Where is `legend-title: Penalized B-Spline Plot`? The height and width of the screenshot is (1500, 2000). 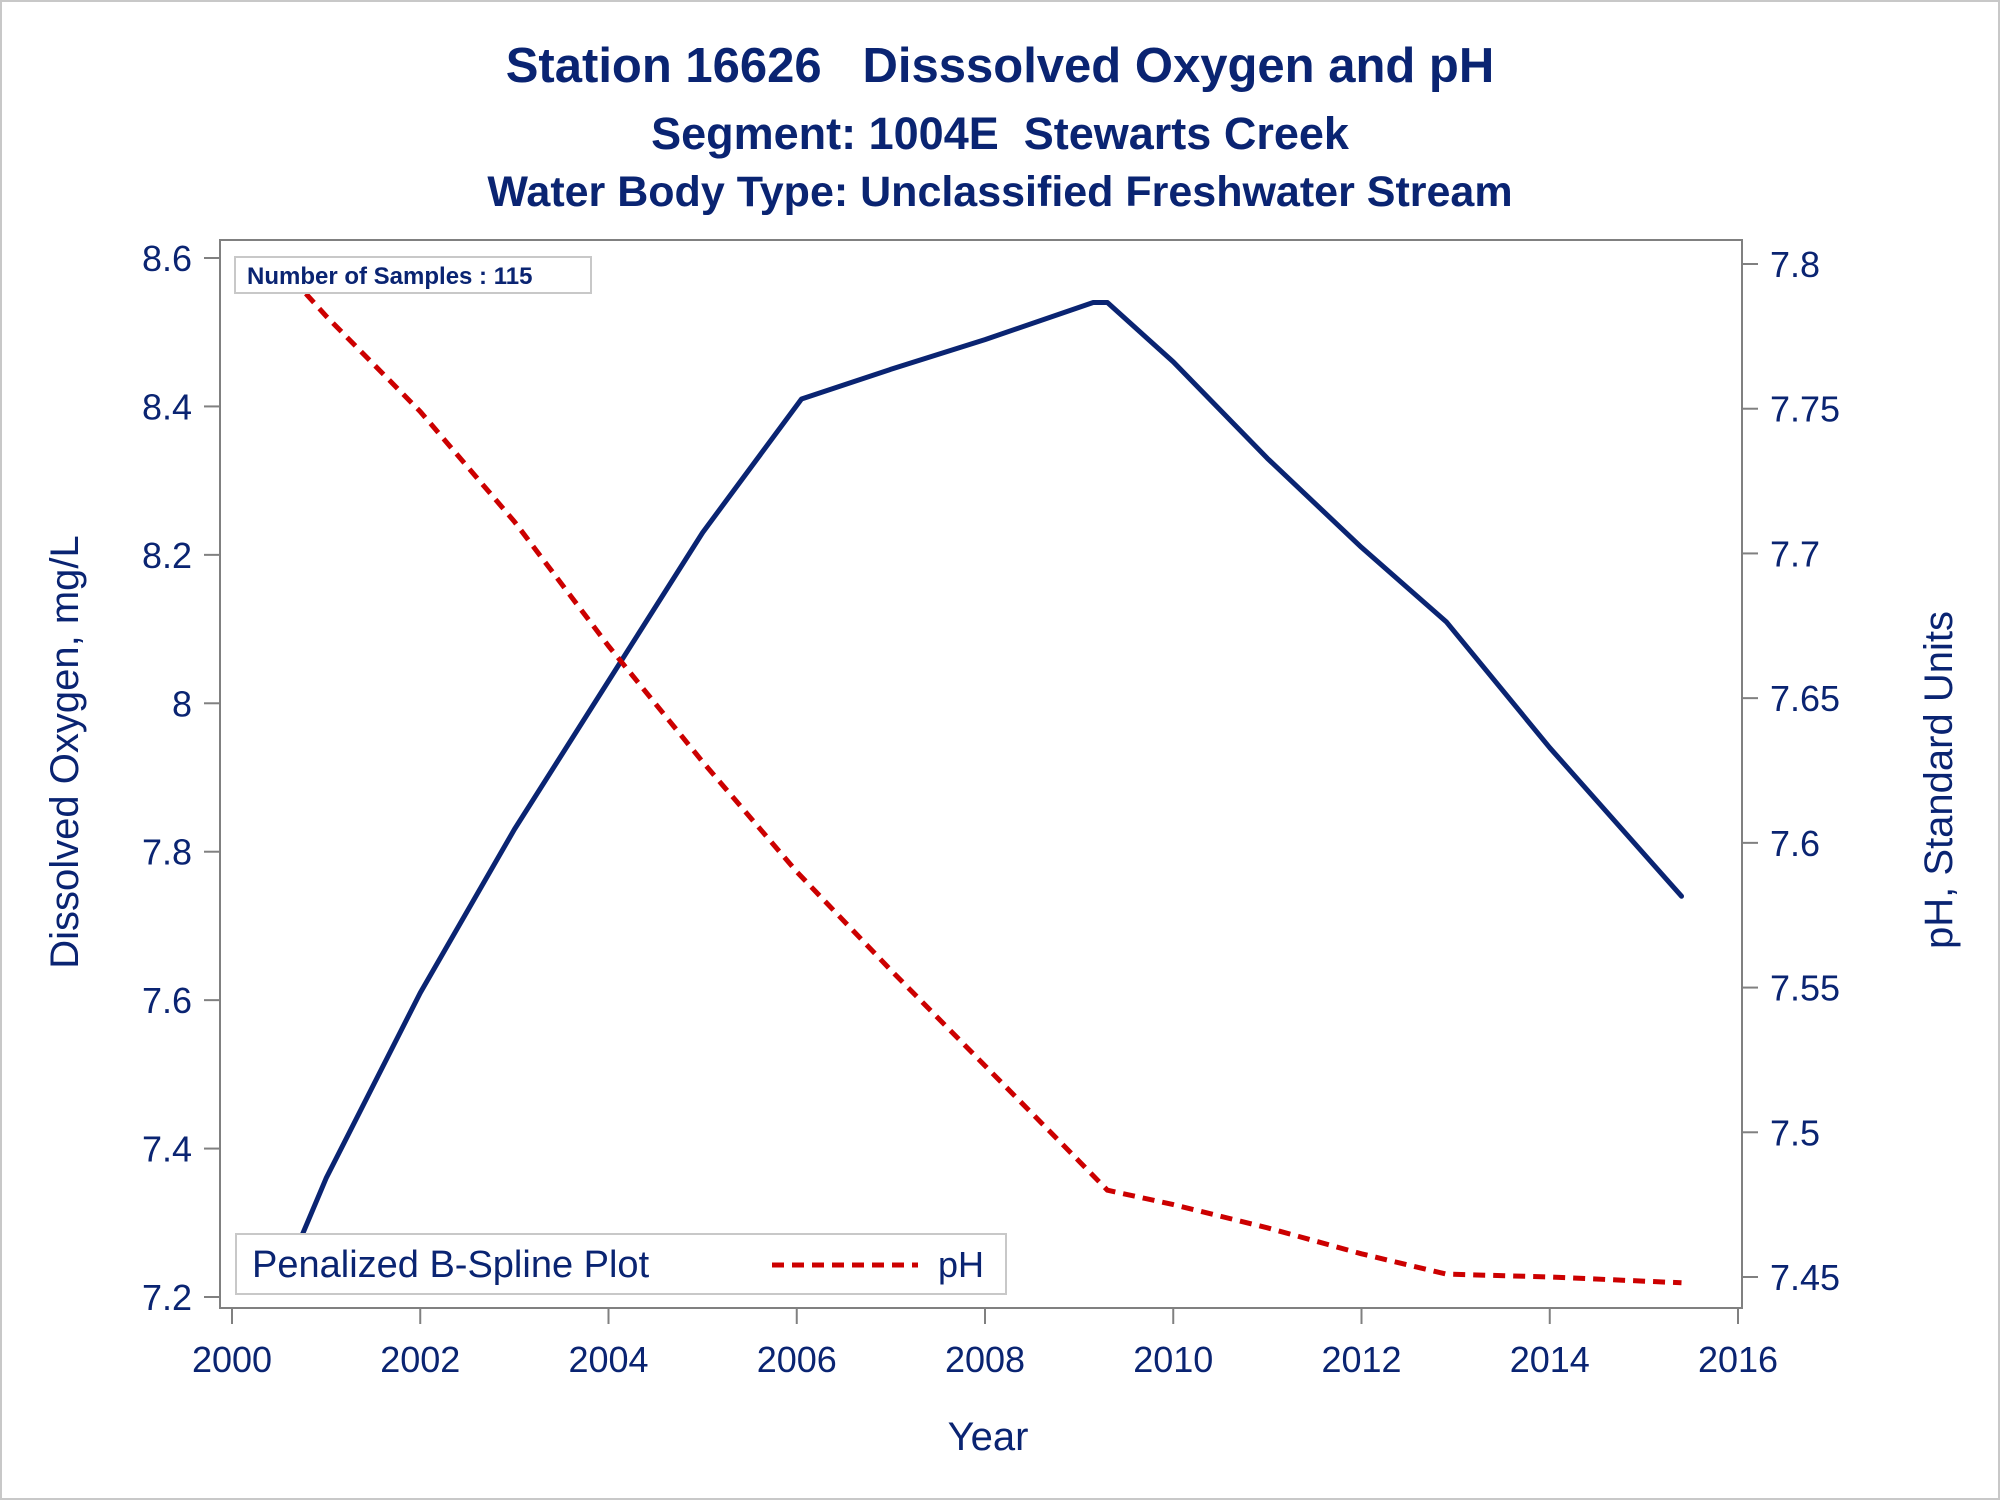 legend-title: Penalized B-Spline Plot is located at coordinates (451, 1265).